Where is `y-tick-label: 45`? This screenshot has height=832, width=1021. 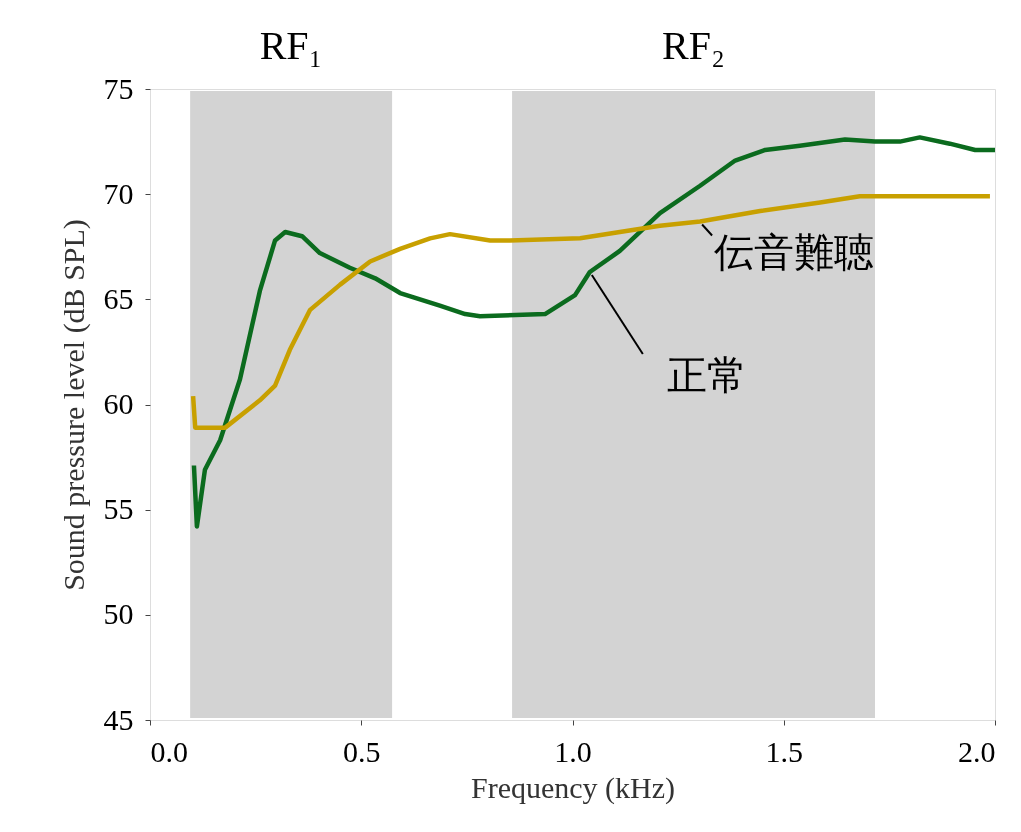 y-tick-label: 45 is located at coordinates (118, 719).